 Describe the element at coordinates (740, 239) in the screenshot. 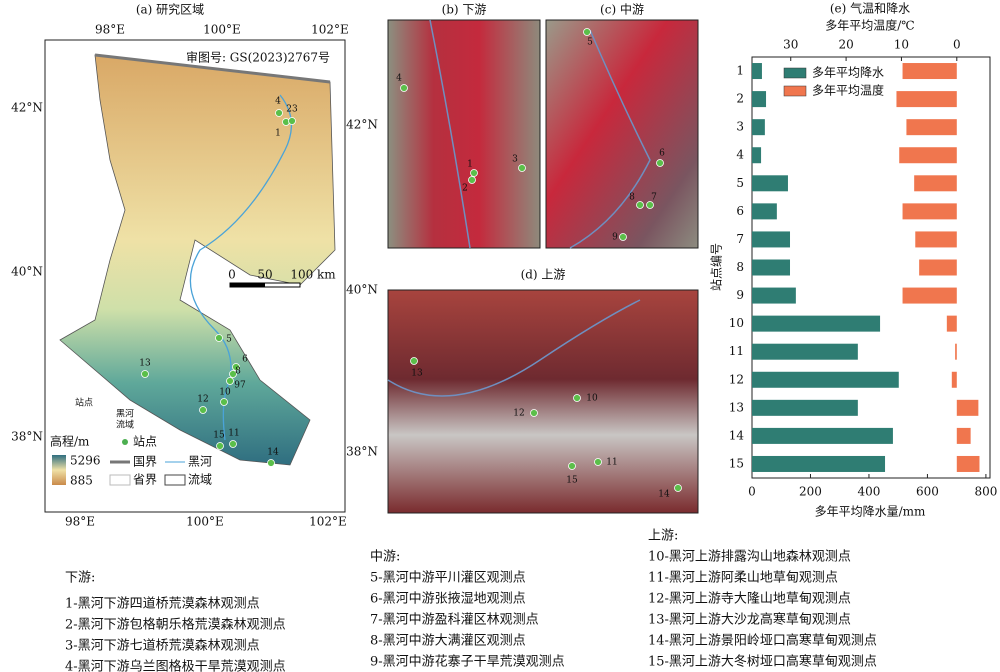

I see `y-tick-label: 7` at that location.